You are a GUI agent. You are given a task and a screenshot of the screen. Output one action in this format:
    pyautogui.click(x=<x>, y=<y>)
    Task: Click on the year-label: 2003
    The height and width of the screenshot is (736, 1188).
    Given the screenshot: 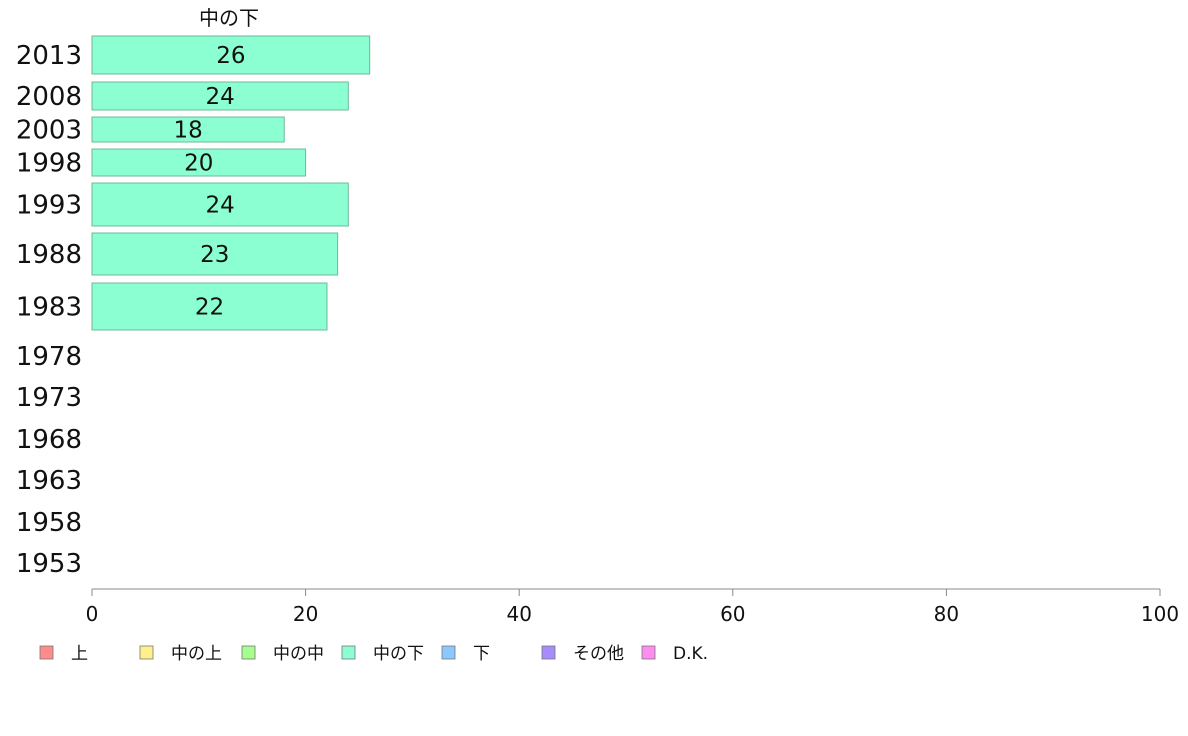 What is the action you would take?
    pyautogui.click(x=49, y=131)
    